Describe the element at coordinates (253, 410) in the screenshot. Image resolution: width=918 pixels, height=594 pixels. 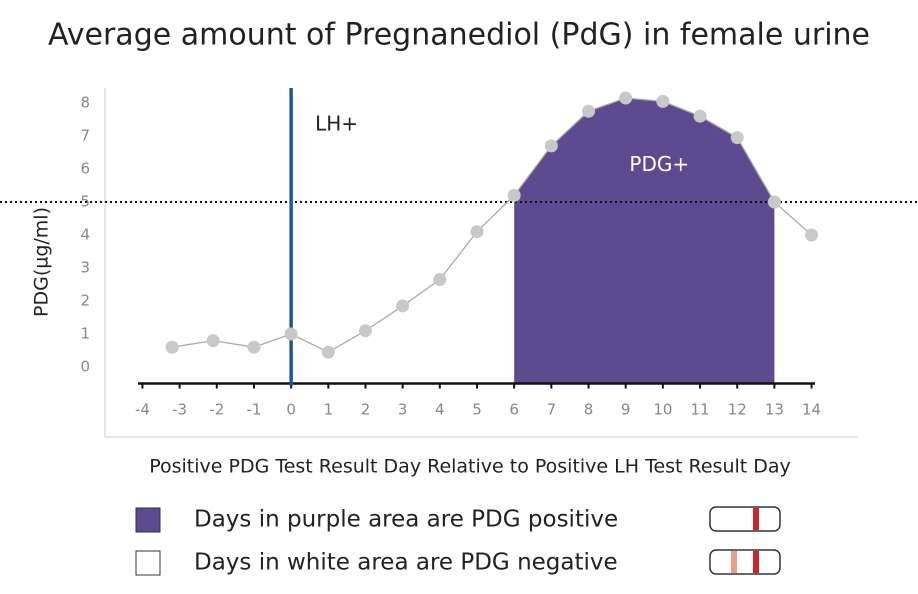
I see `x-tick-label: -1` at that location.